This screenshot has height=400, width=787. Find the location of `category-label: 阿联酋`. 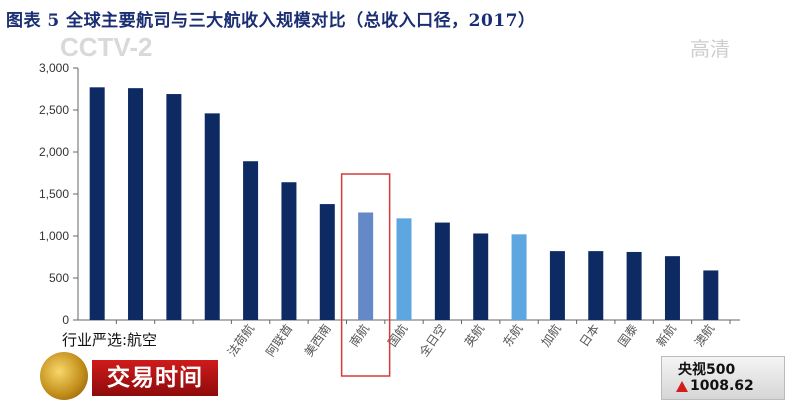

category-label: 阿联酋 is located at coordinates (278, 340).